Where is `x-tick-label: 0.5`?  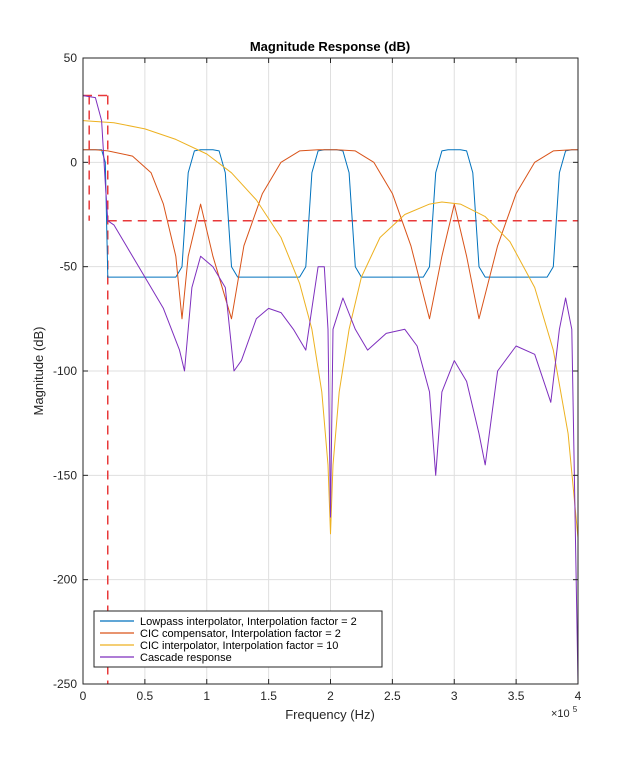
x-tick-label: 0.5 is located at coordinates (145, 696).